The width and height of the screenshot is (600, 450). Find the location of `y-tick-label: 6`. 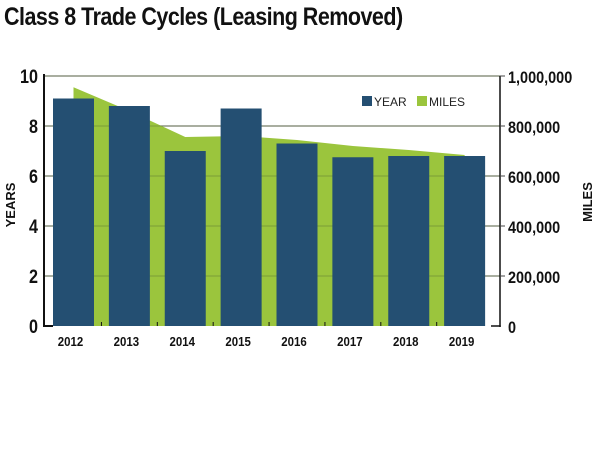

y-tick-label: 6 is located at coordinates (33, 177).